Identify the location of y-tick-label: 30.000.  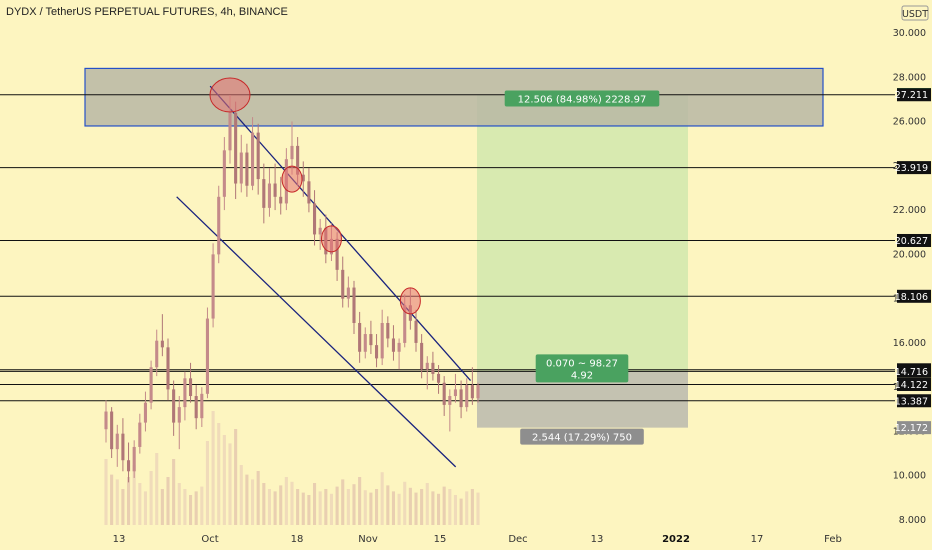
(909, 33).